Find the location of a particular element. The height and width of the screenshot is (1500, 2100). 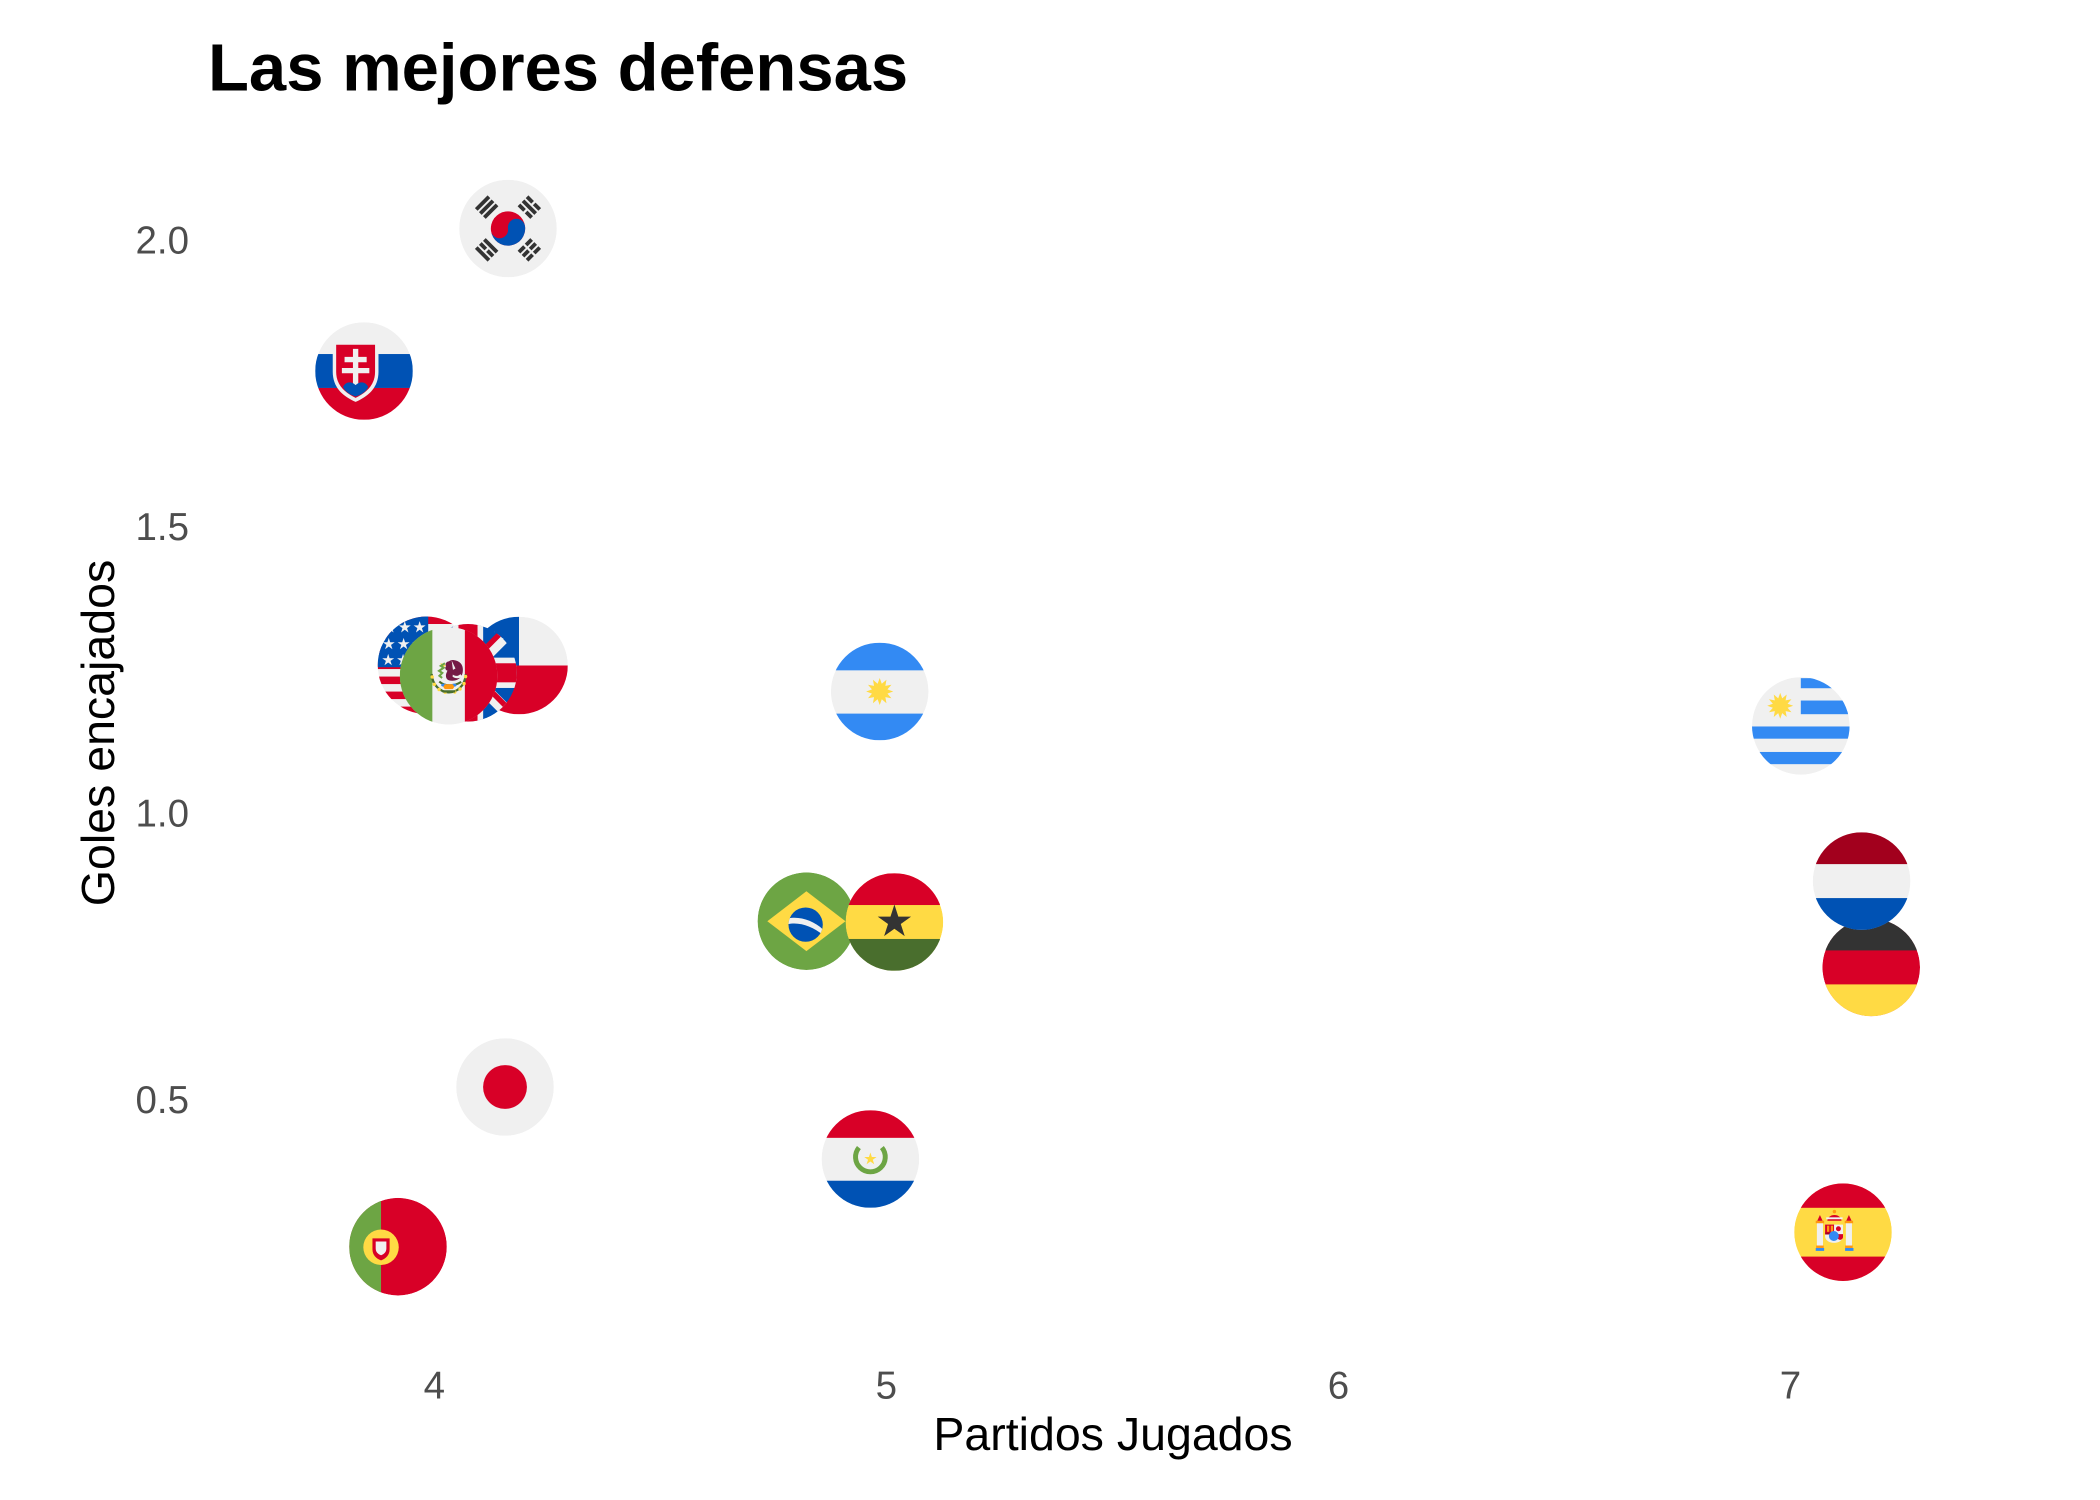

svg-text: Partidos Jugados is located at coordinates (1112, 1434).